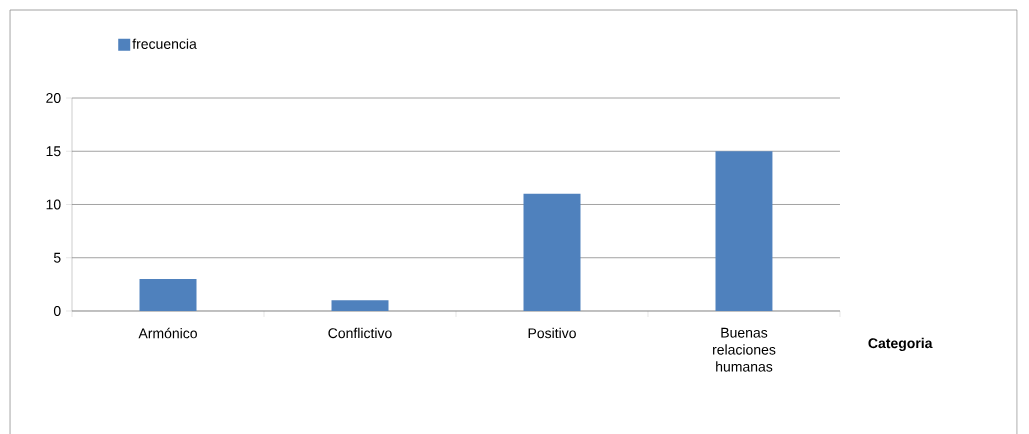 This screenshot has width=1029, height=434. Describe the element at coordinates (552, 333) in the screenshot. I see `x-tick-label: Positivo` at that location.